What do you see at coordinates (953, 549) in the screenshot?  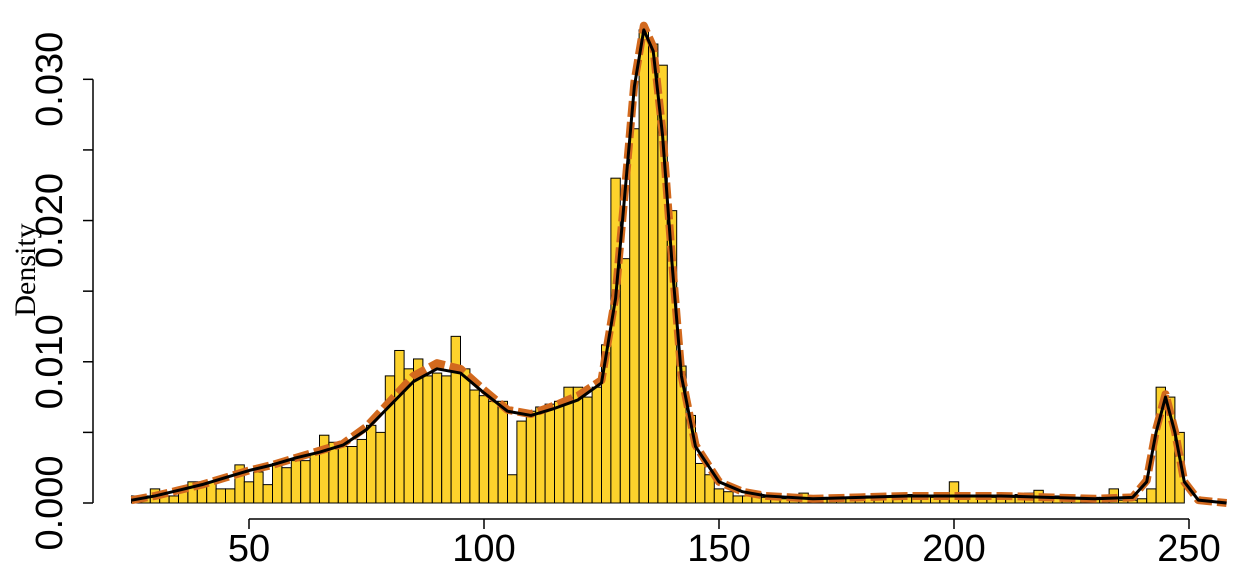 I see `x-tick-label: 200` at bounding box center [953, 549].